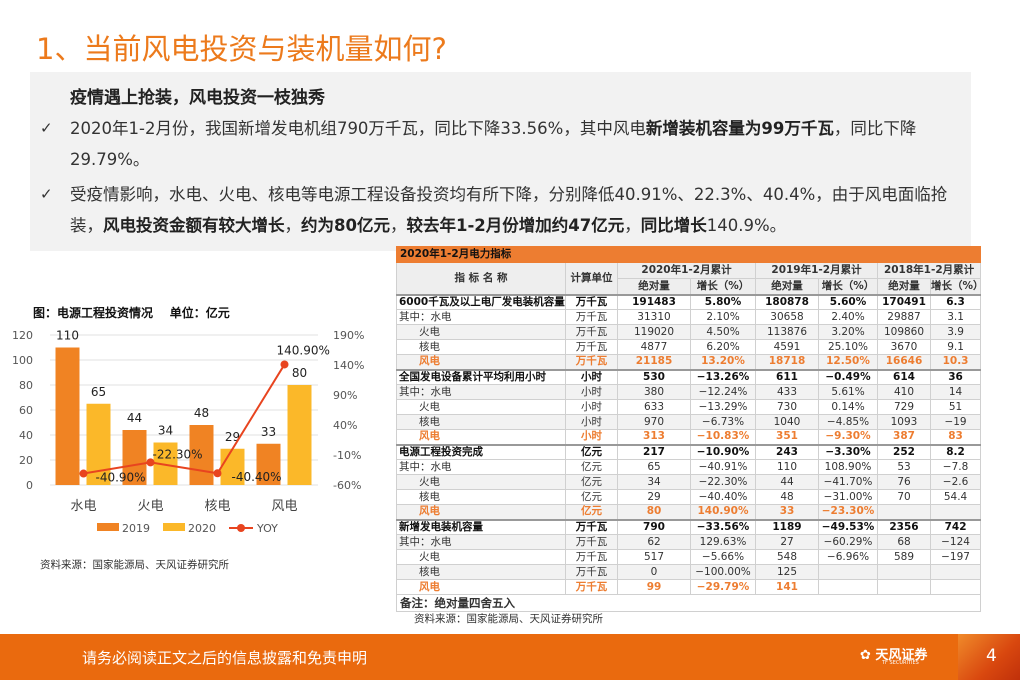 This screenshot has height=680, width=1020. Describe the element at coordinates (787, 437) in the screenshot. I see `value-cell: 351` at that location.